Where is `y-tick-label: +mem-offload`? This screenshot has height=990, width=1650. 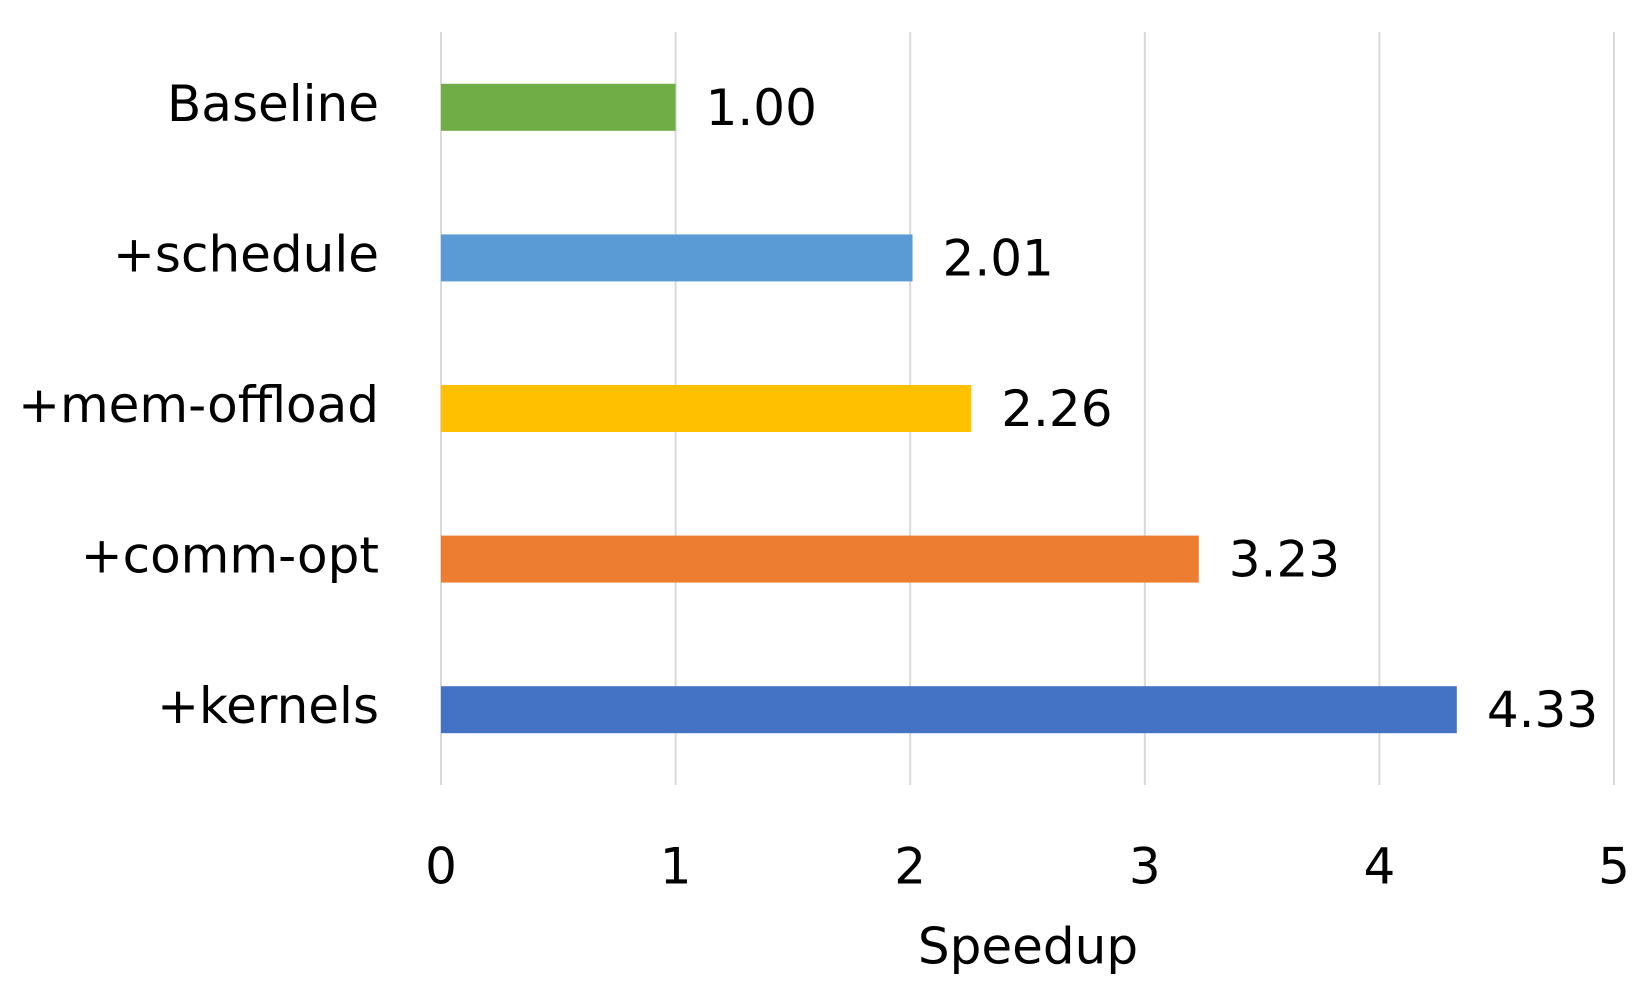
y-tick-label: +mem-offload is located at coordinates (198, 405).